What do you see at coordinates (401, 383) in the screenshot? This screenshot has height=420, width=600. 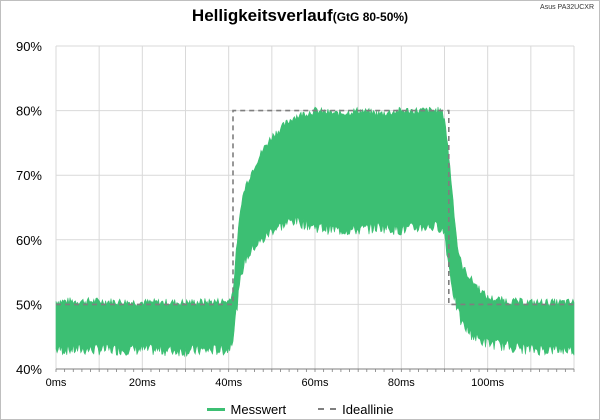 I see `x-tick-label: 80ms` at bounding box center [401, 383].